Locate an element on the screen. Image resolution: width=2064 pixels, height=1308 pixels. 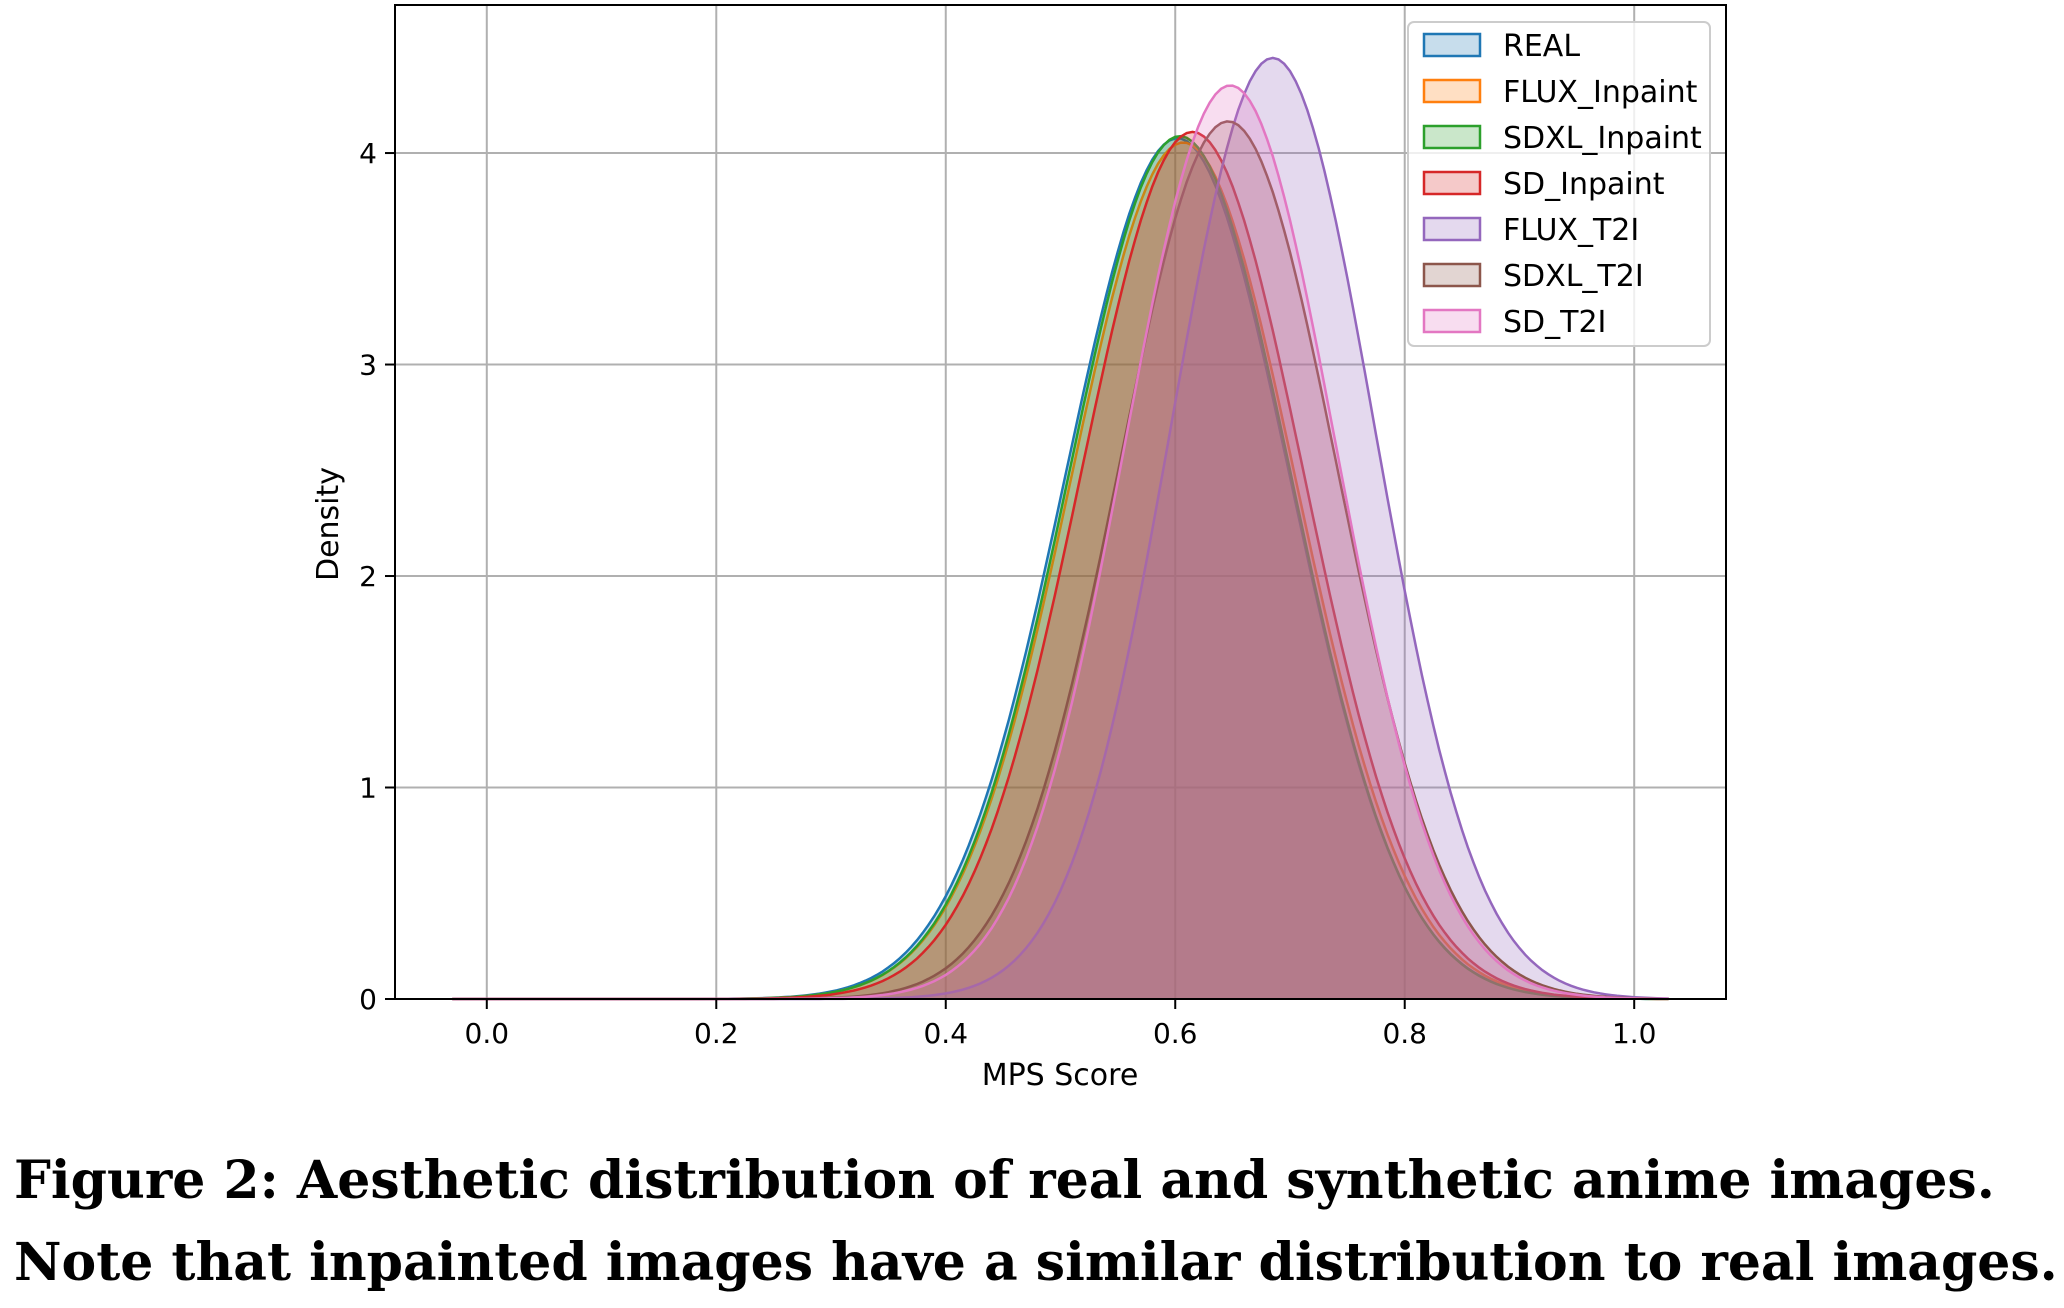
y-tick-label: 4 is located at coordinates (368, 153).